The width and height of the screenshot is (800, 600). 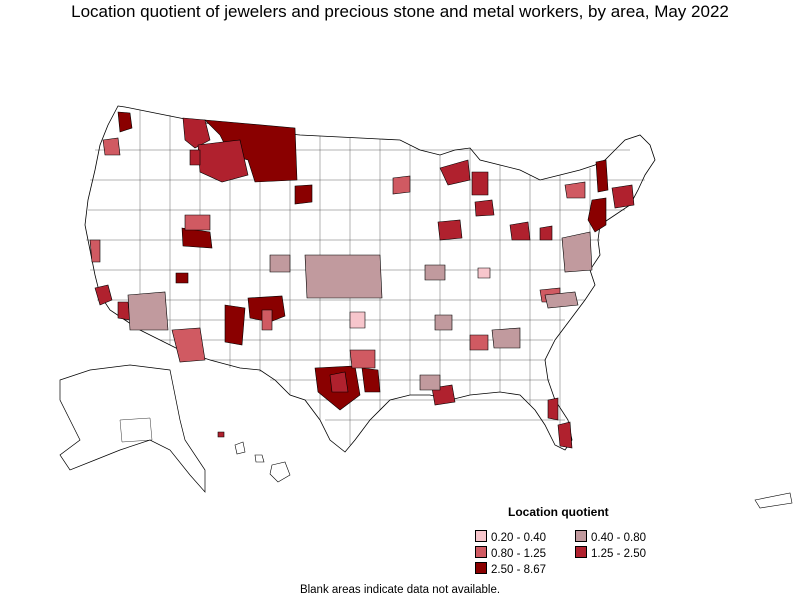 What do you see at coordinates (518, 570) in the screenshot?
I see `legend-label: 2.50 - 8.67` at bounding box center [518, 570].